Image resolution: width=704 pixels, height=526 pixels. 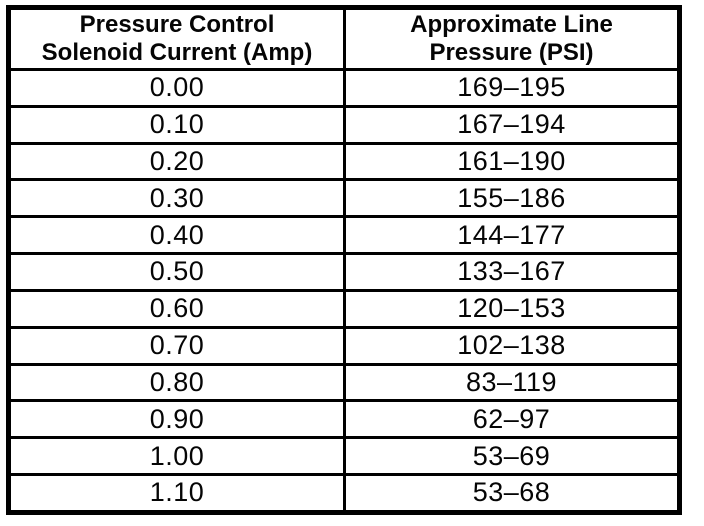 I want to click on column-header-line-pressure: Approximate Line Pressure (PSI), so click(x=512, y=38).